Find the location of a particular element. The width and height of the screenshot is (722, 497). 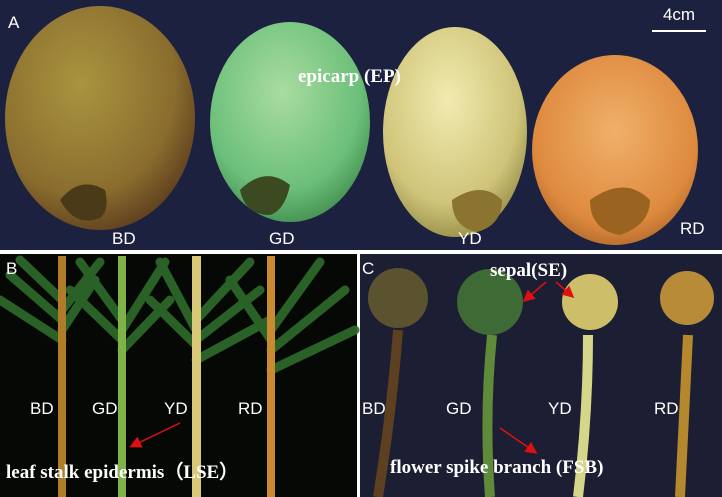

flower-bd is located at coordinates (398, 298).